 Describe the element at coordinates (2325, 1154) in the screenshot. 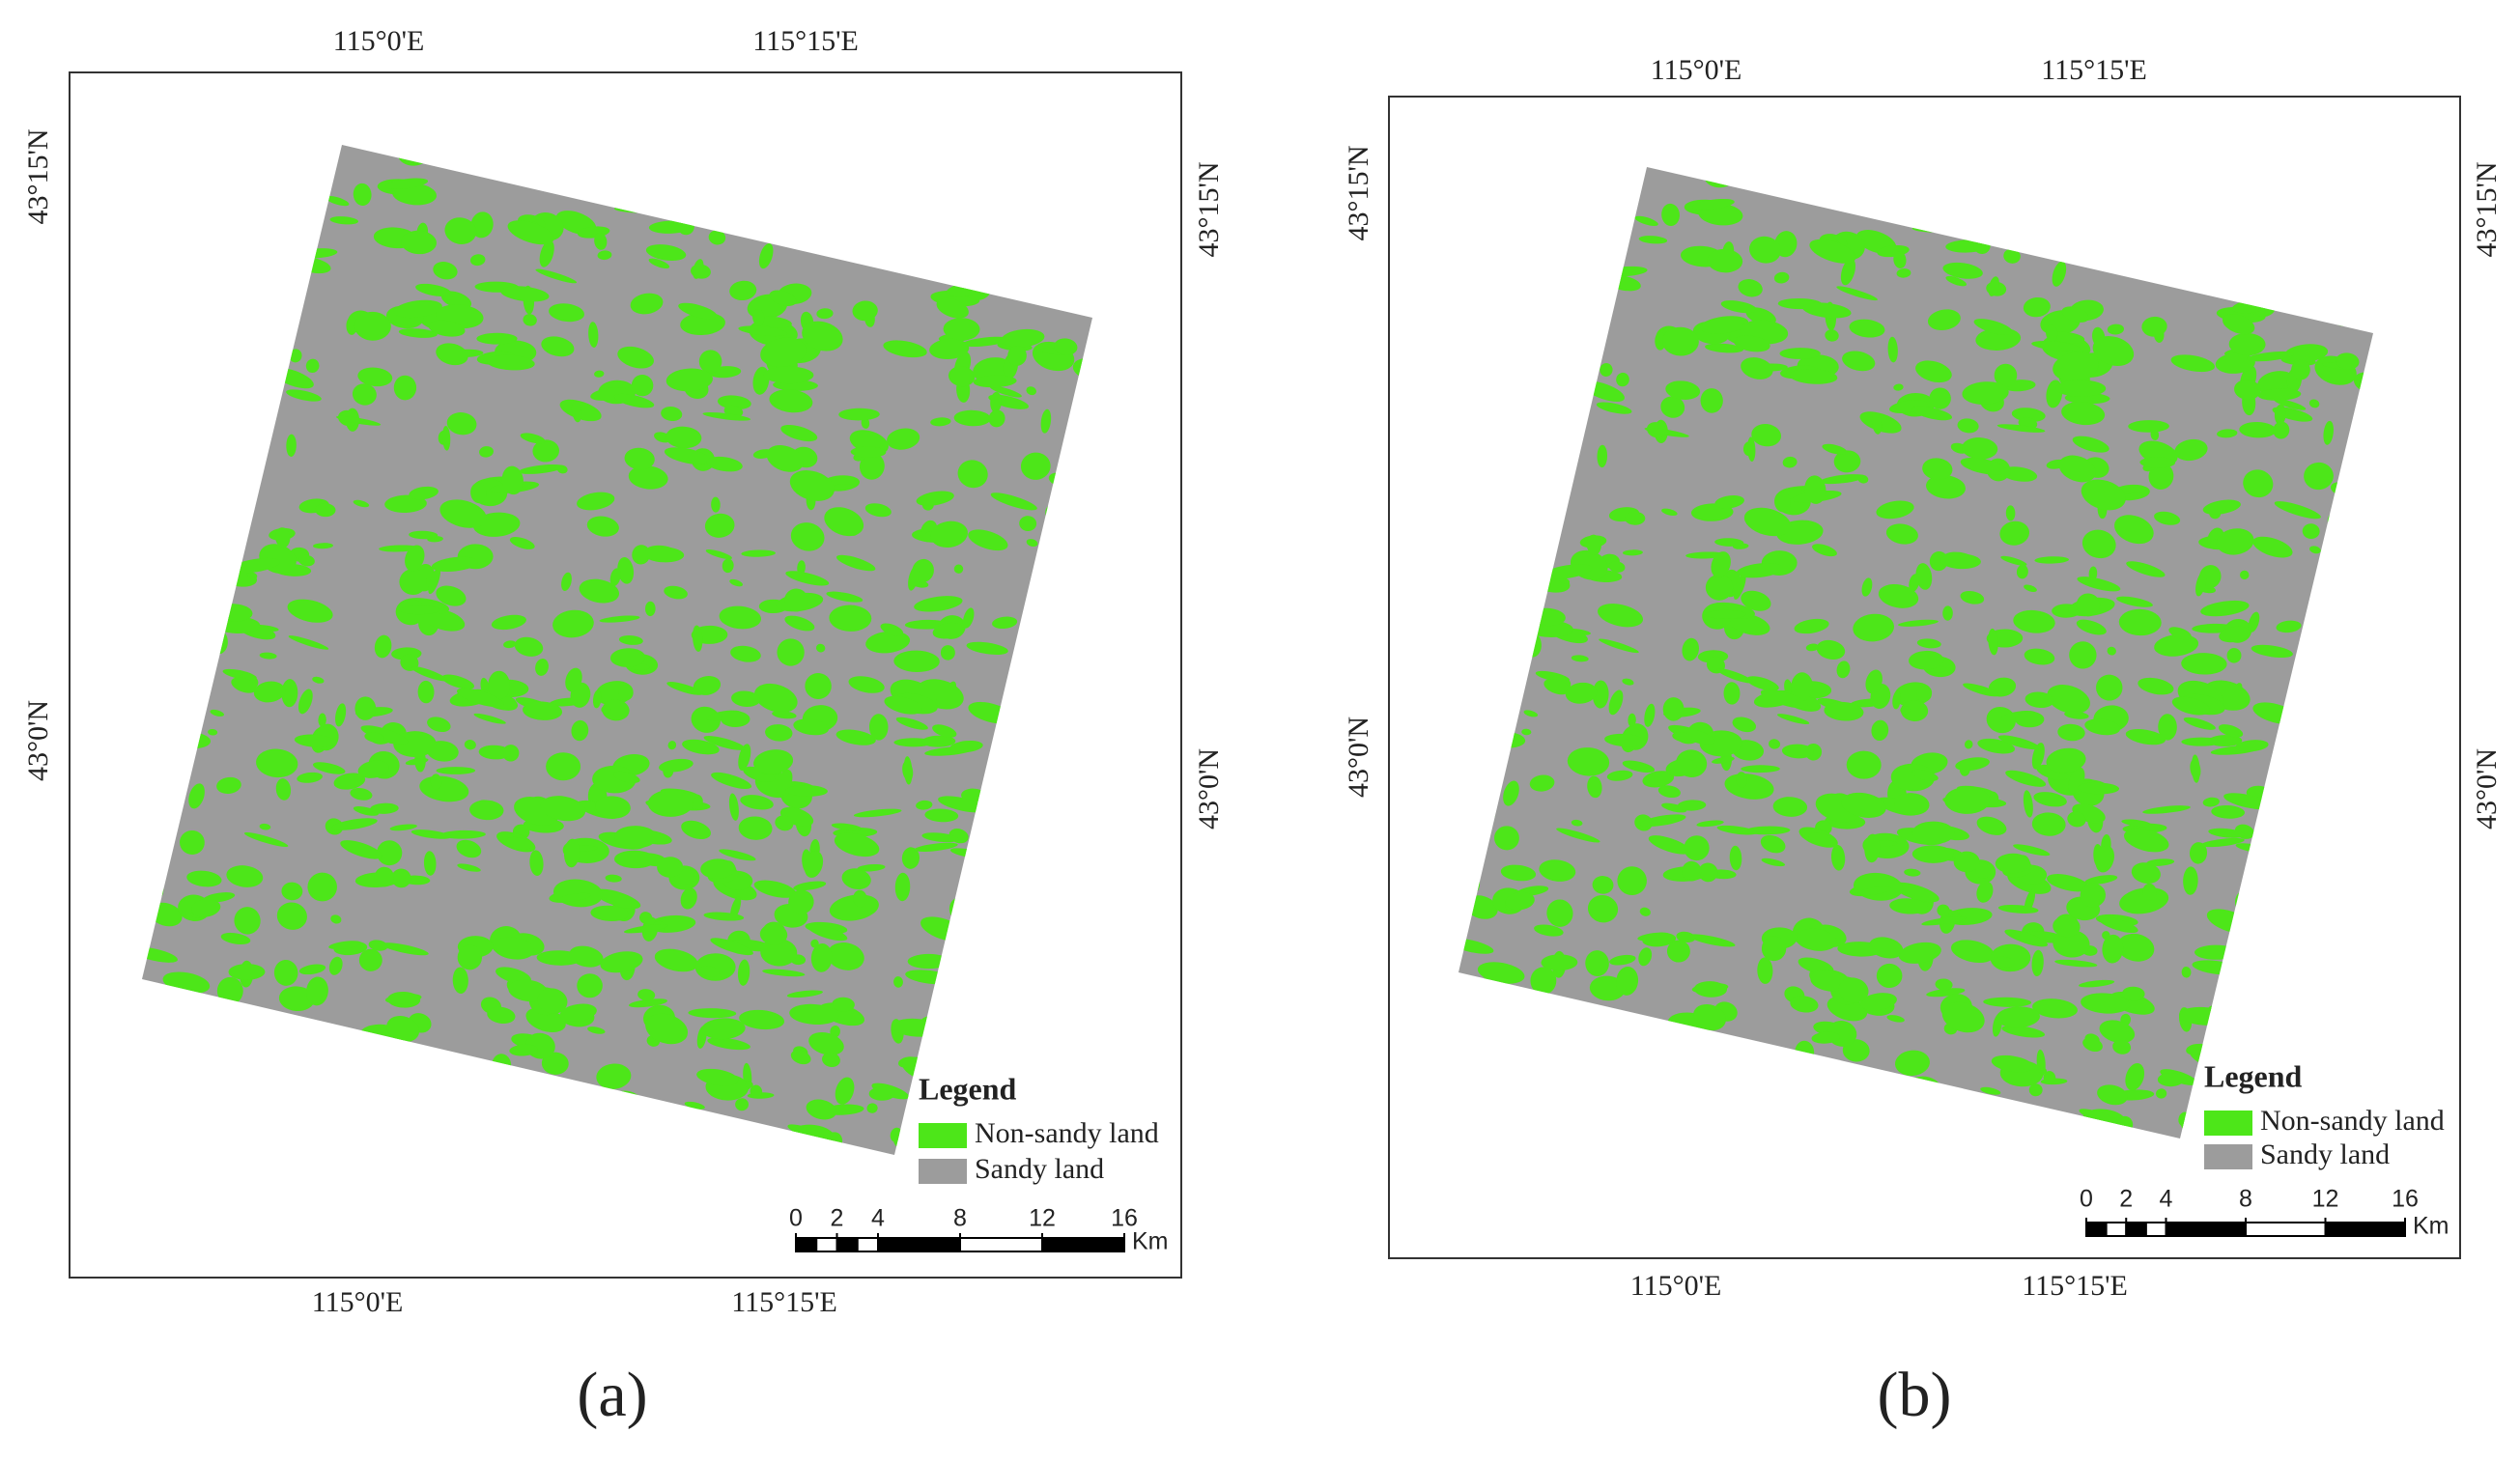

I see `legend-label: Sandy land` at that location.